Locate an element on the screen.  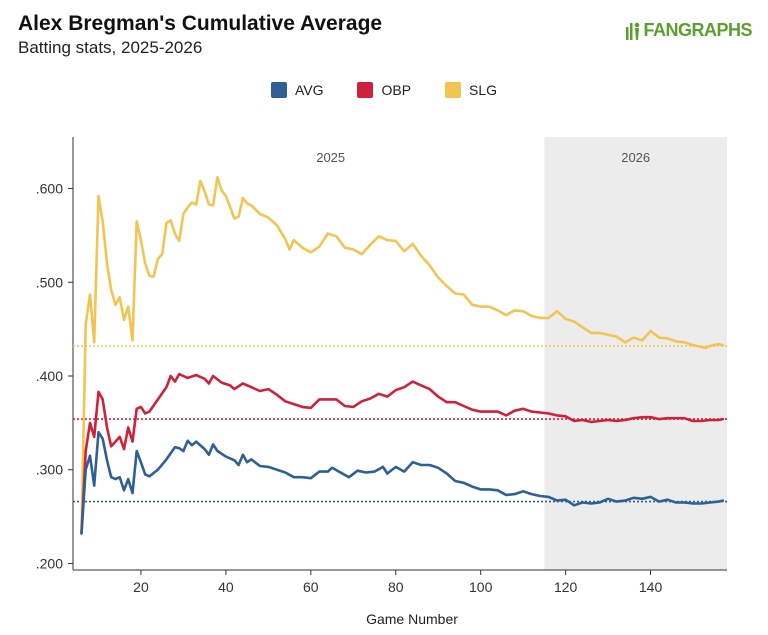
legend-item-obp: OBP is located at coordinates (384, 90).